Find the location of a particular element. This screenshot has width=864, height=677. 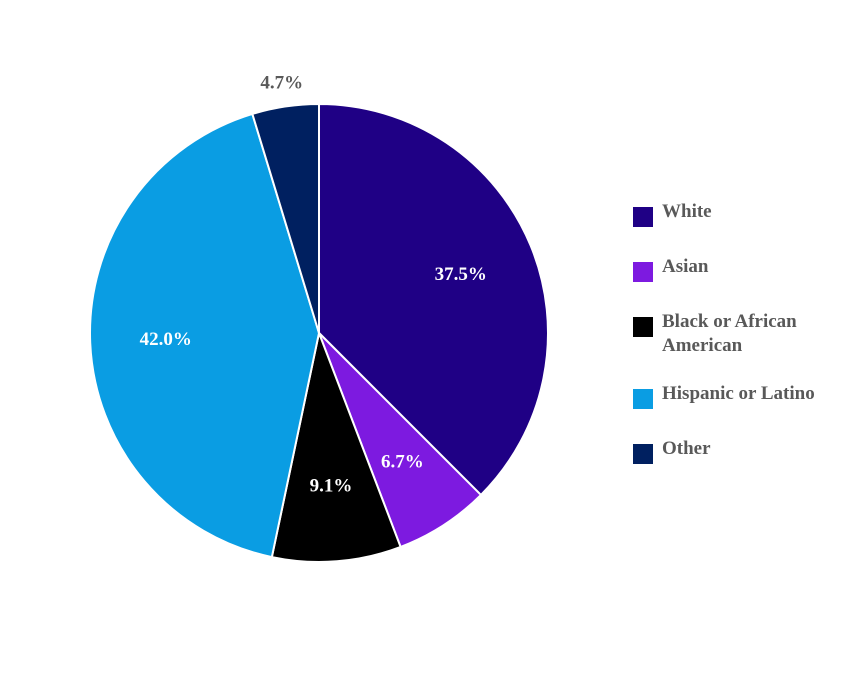

legend-label-white: White is located at coordinates (687, 211).